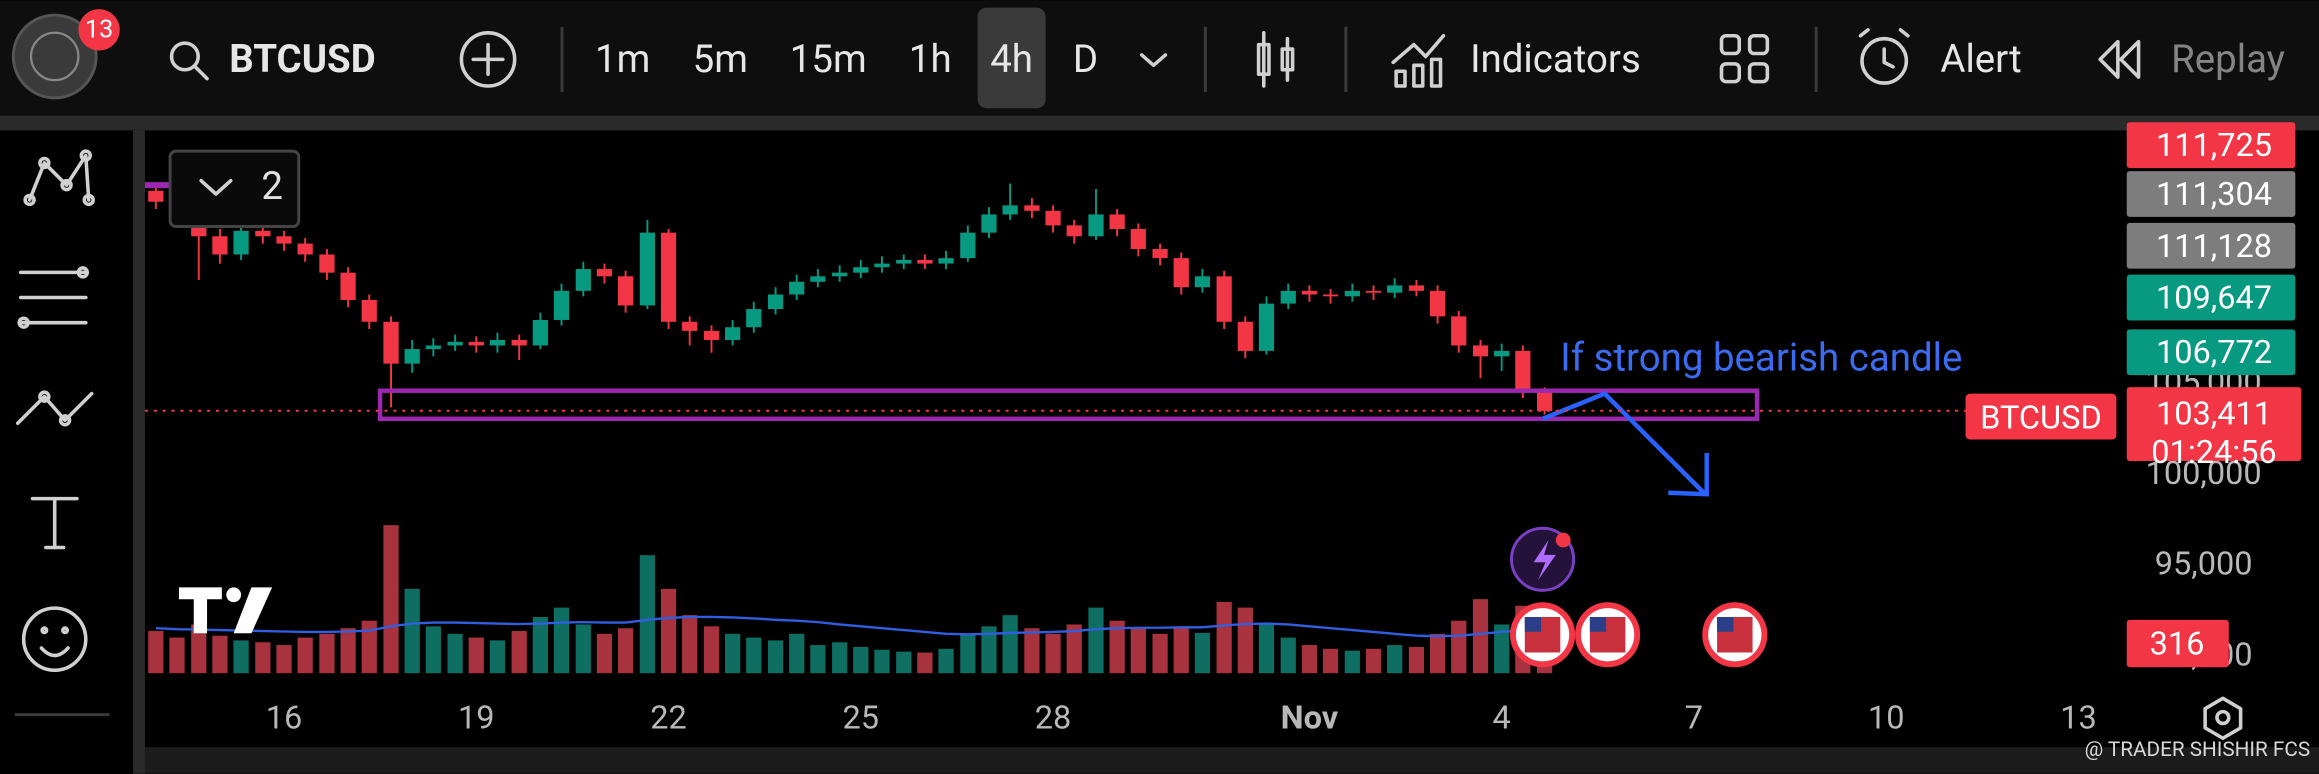 The width and height of the screenshot is (2319, 774). I want to click on emoji-tool, so click(54, 639).